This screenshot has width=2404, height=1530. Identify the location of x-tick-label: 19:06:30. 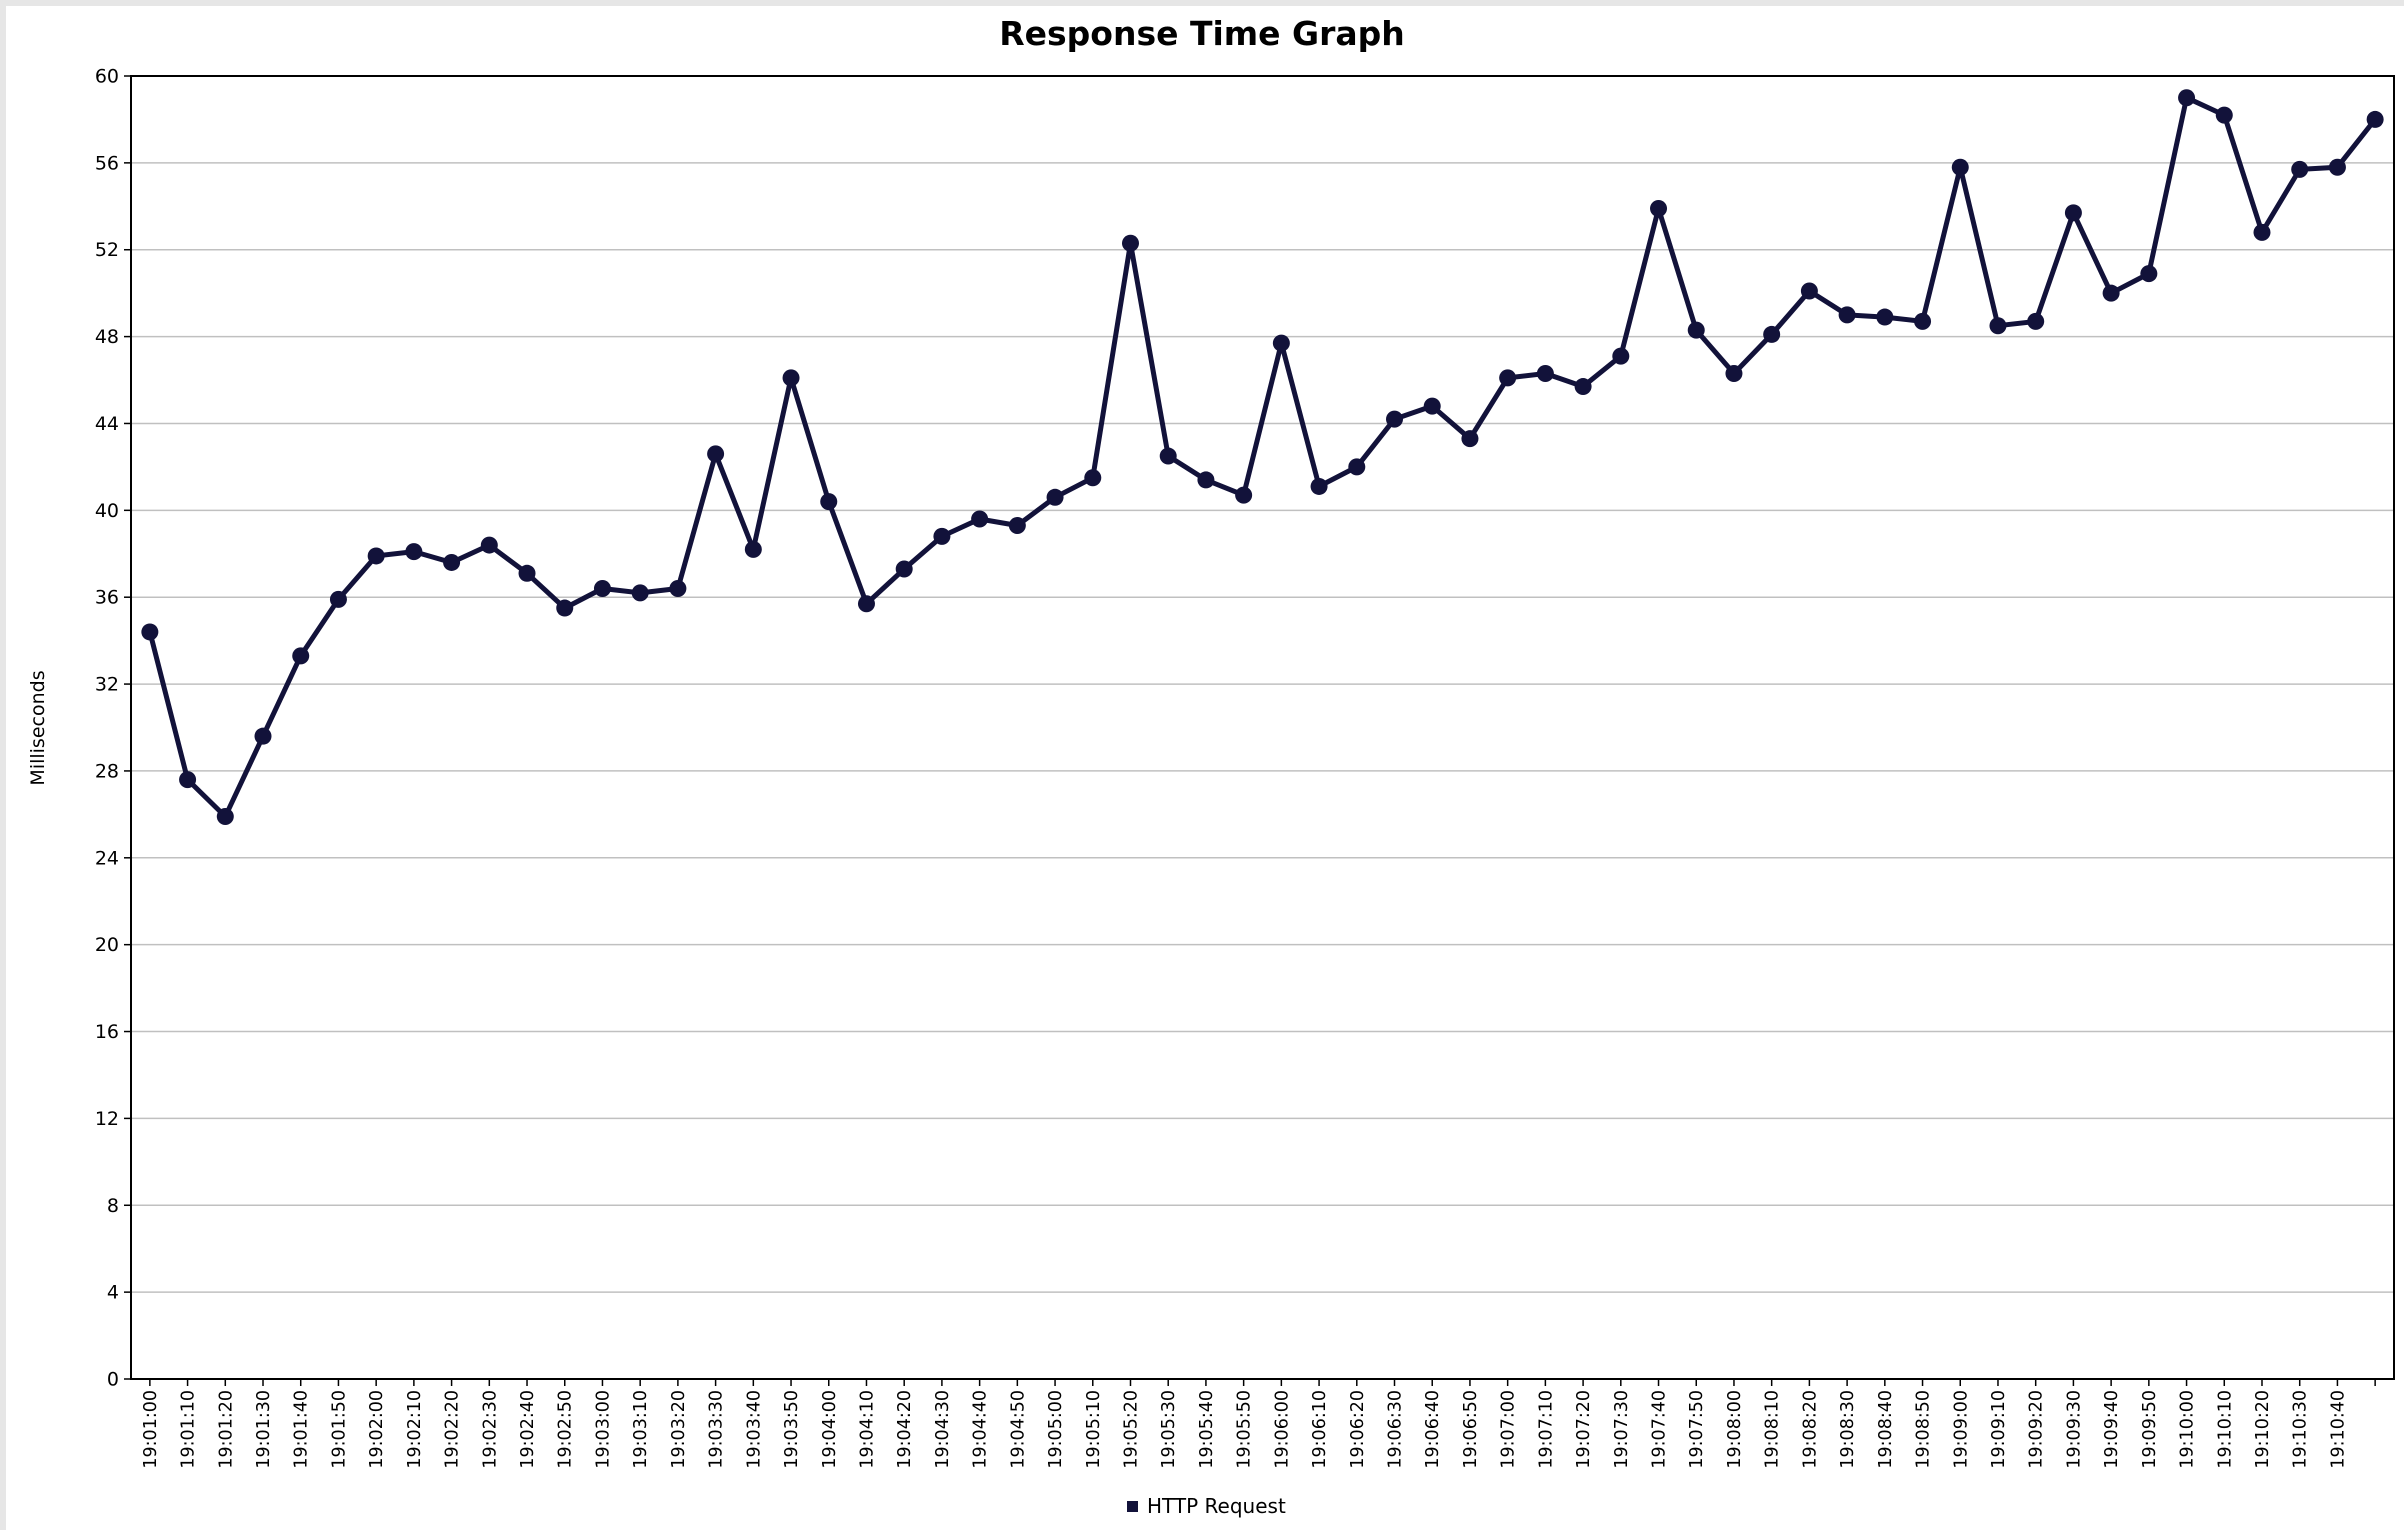
(1396, 1429).